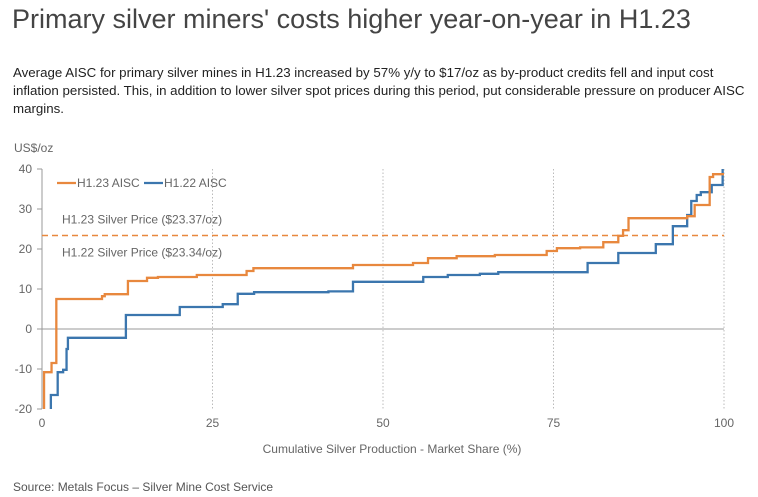 Image resolution: width=758 pixels, height=497 pixels. I want to click on x-tick-label: 50, so click(383, 423).